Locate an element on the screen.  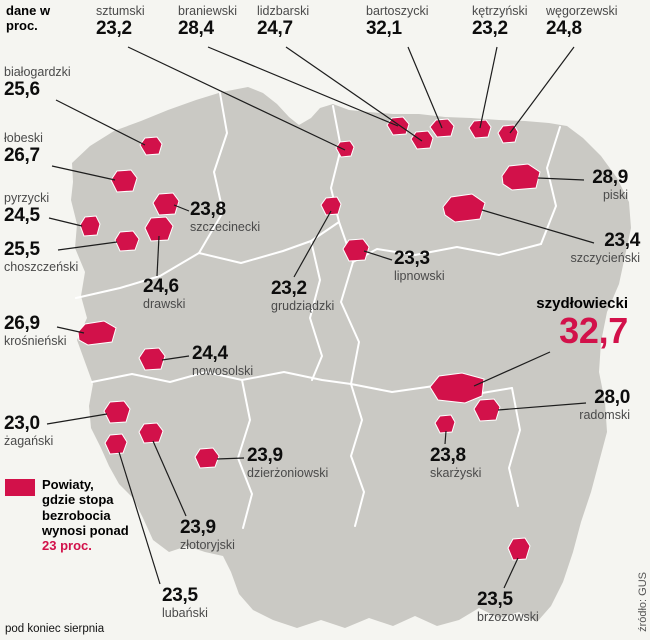
county-label-radomski: 28,0 radomski is located at coordinates (604, 404).